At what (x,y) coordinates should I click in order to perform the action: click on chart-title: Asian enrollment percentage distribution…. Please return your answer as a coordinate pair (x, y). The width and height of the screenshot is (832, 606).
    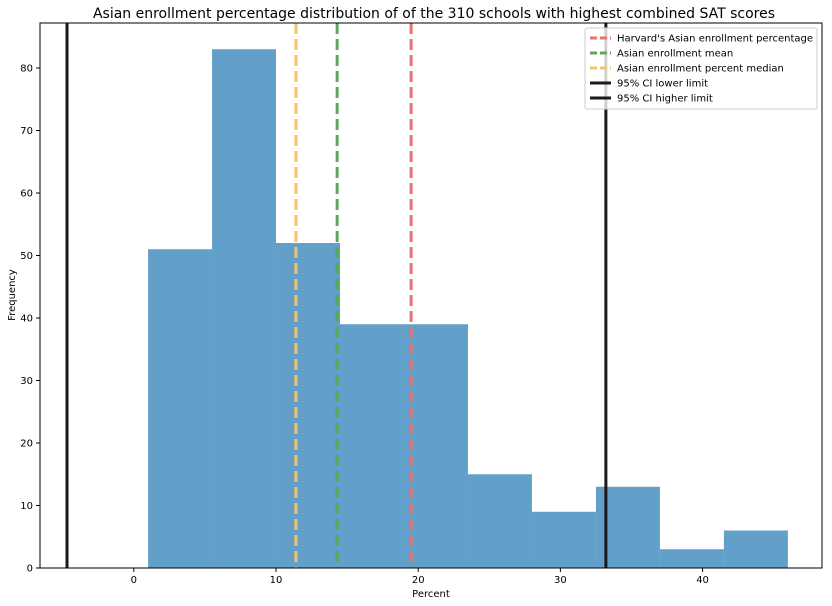
    Looking at the image, I should click on (434, 14).